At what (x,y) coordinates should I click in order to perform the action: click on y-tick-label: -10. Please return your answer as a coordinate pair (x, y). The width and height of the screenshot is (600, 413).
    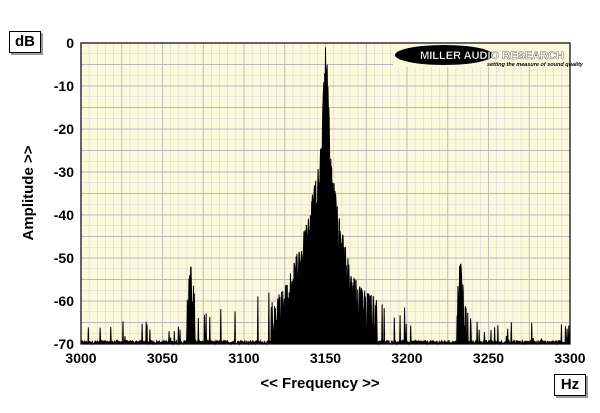
    Looking at the image, I should click on (64, 86).